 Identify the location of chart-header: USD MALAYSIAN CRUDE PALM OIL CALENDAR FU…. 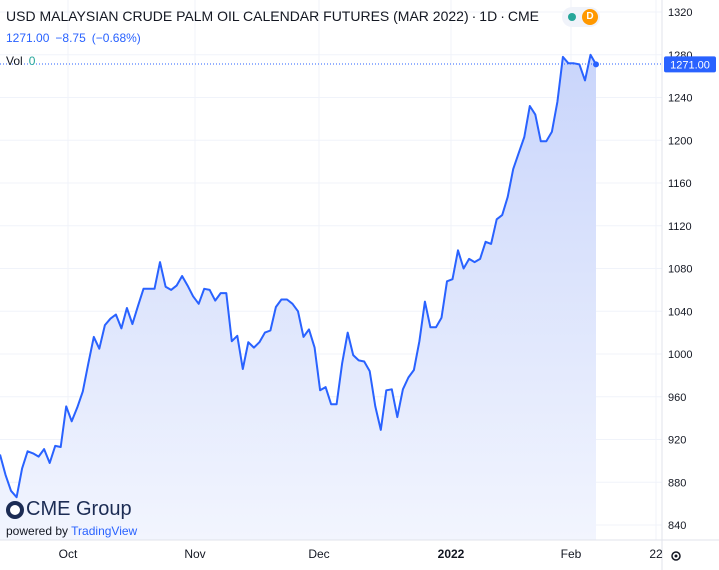
(272, 16).